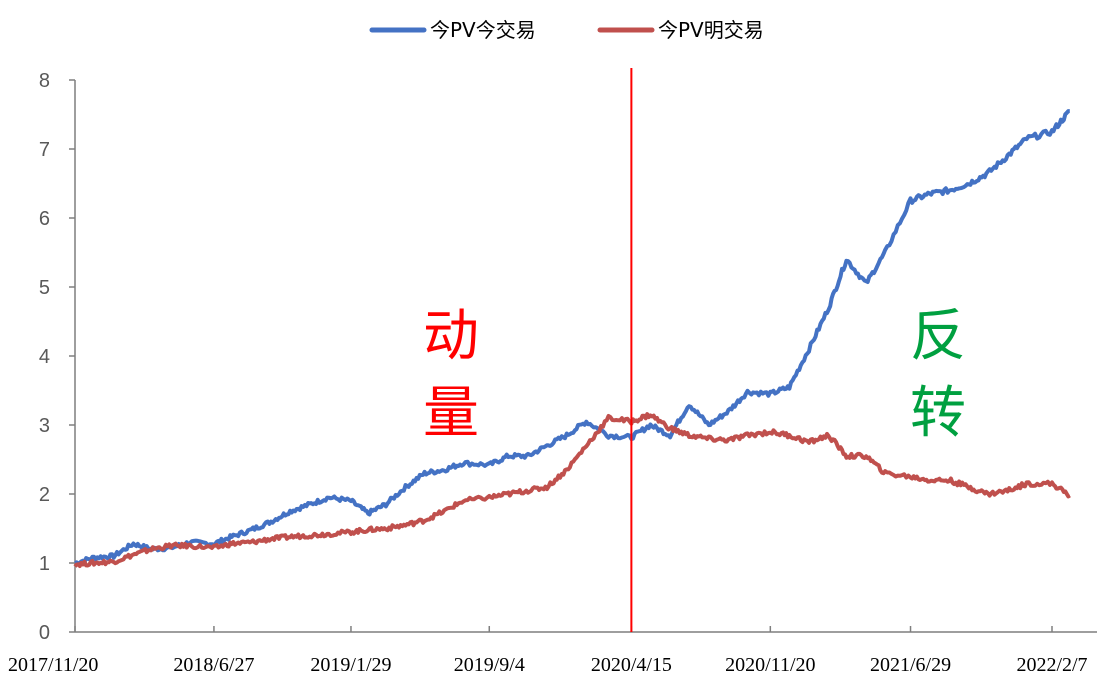 This screenshot has width=1113, height=684. I want to click on y-axis-ticks: 0 1 2 3 4 5 6 7 8, so click(57, 357).